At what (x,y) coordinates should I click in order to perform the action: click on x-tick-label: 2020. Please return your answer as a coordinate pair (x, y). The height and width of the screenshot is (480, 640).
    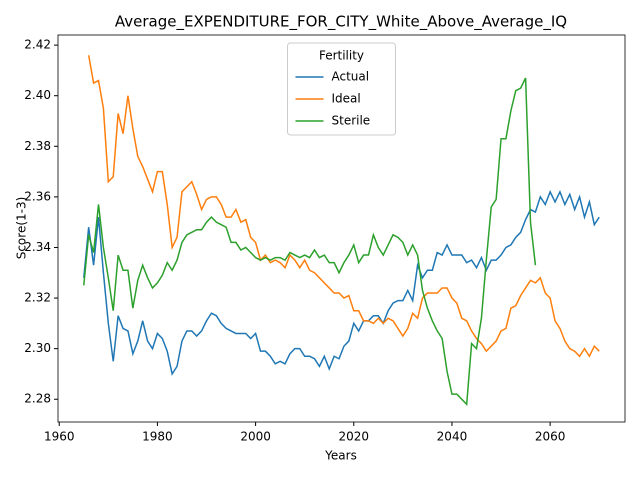
    Looking at the image, I should click on (353, 437).